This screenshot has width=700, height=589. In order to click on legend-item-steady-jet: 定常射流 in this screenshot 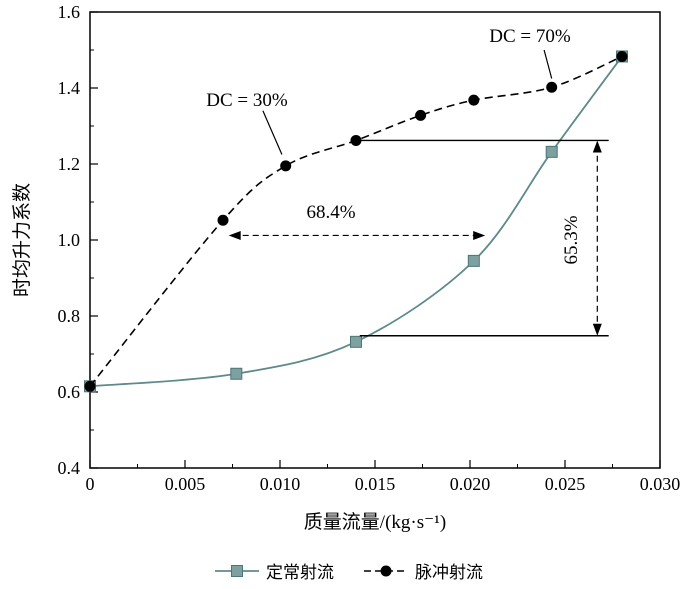, I will do `click(274, 572)`.